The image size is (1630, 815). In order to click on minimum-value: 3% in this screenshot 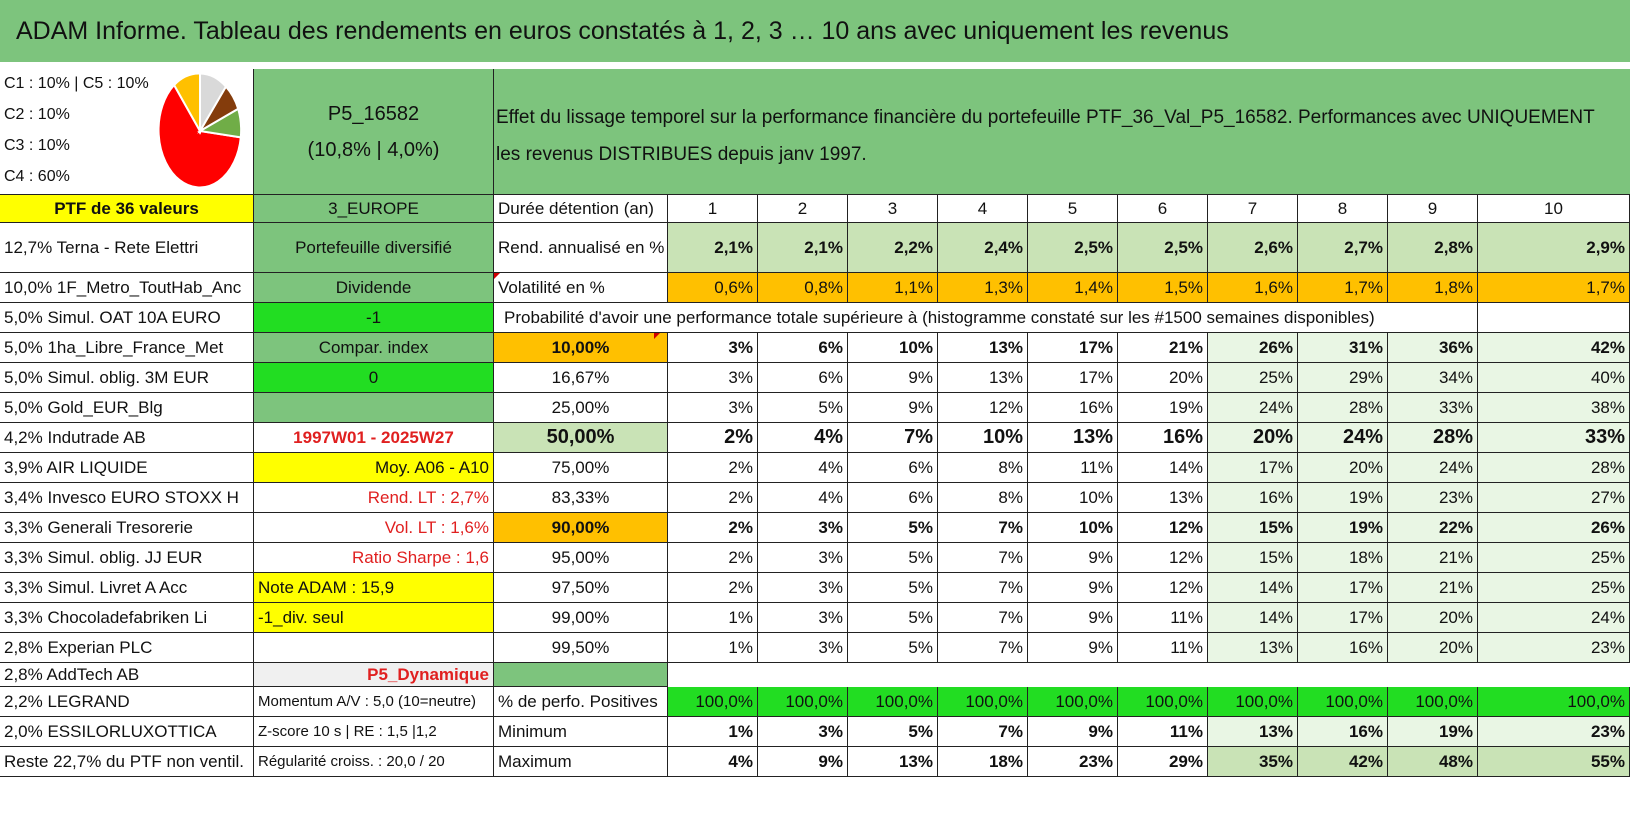, I will do `click(803, 732)`.